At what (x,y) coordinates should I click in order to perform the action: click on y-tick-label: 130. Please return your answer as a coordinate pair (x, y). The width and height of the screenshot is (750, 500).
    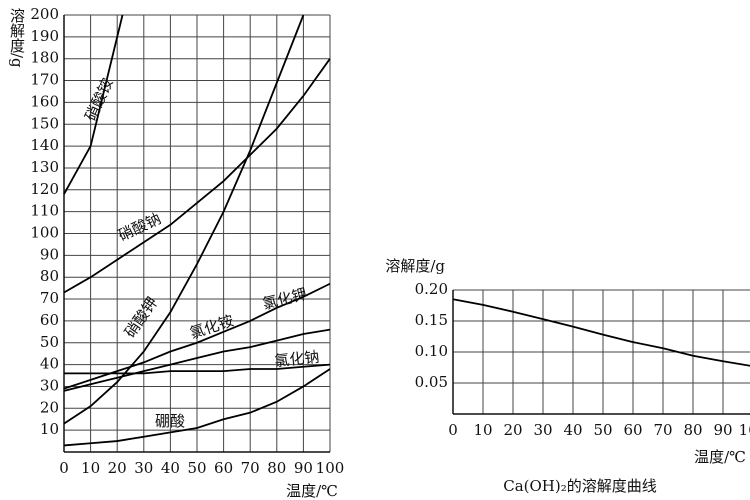
    Looking at the image, I should click on (44, 167).